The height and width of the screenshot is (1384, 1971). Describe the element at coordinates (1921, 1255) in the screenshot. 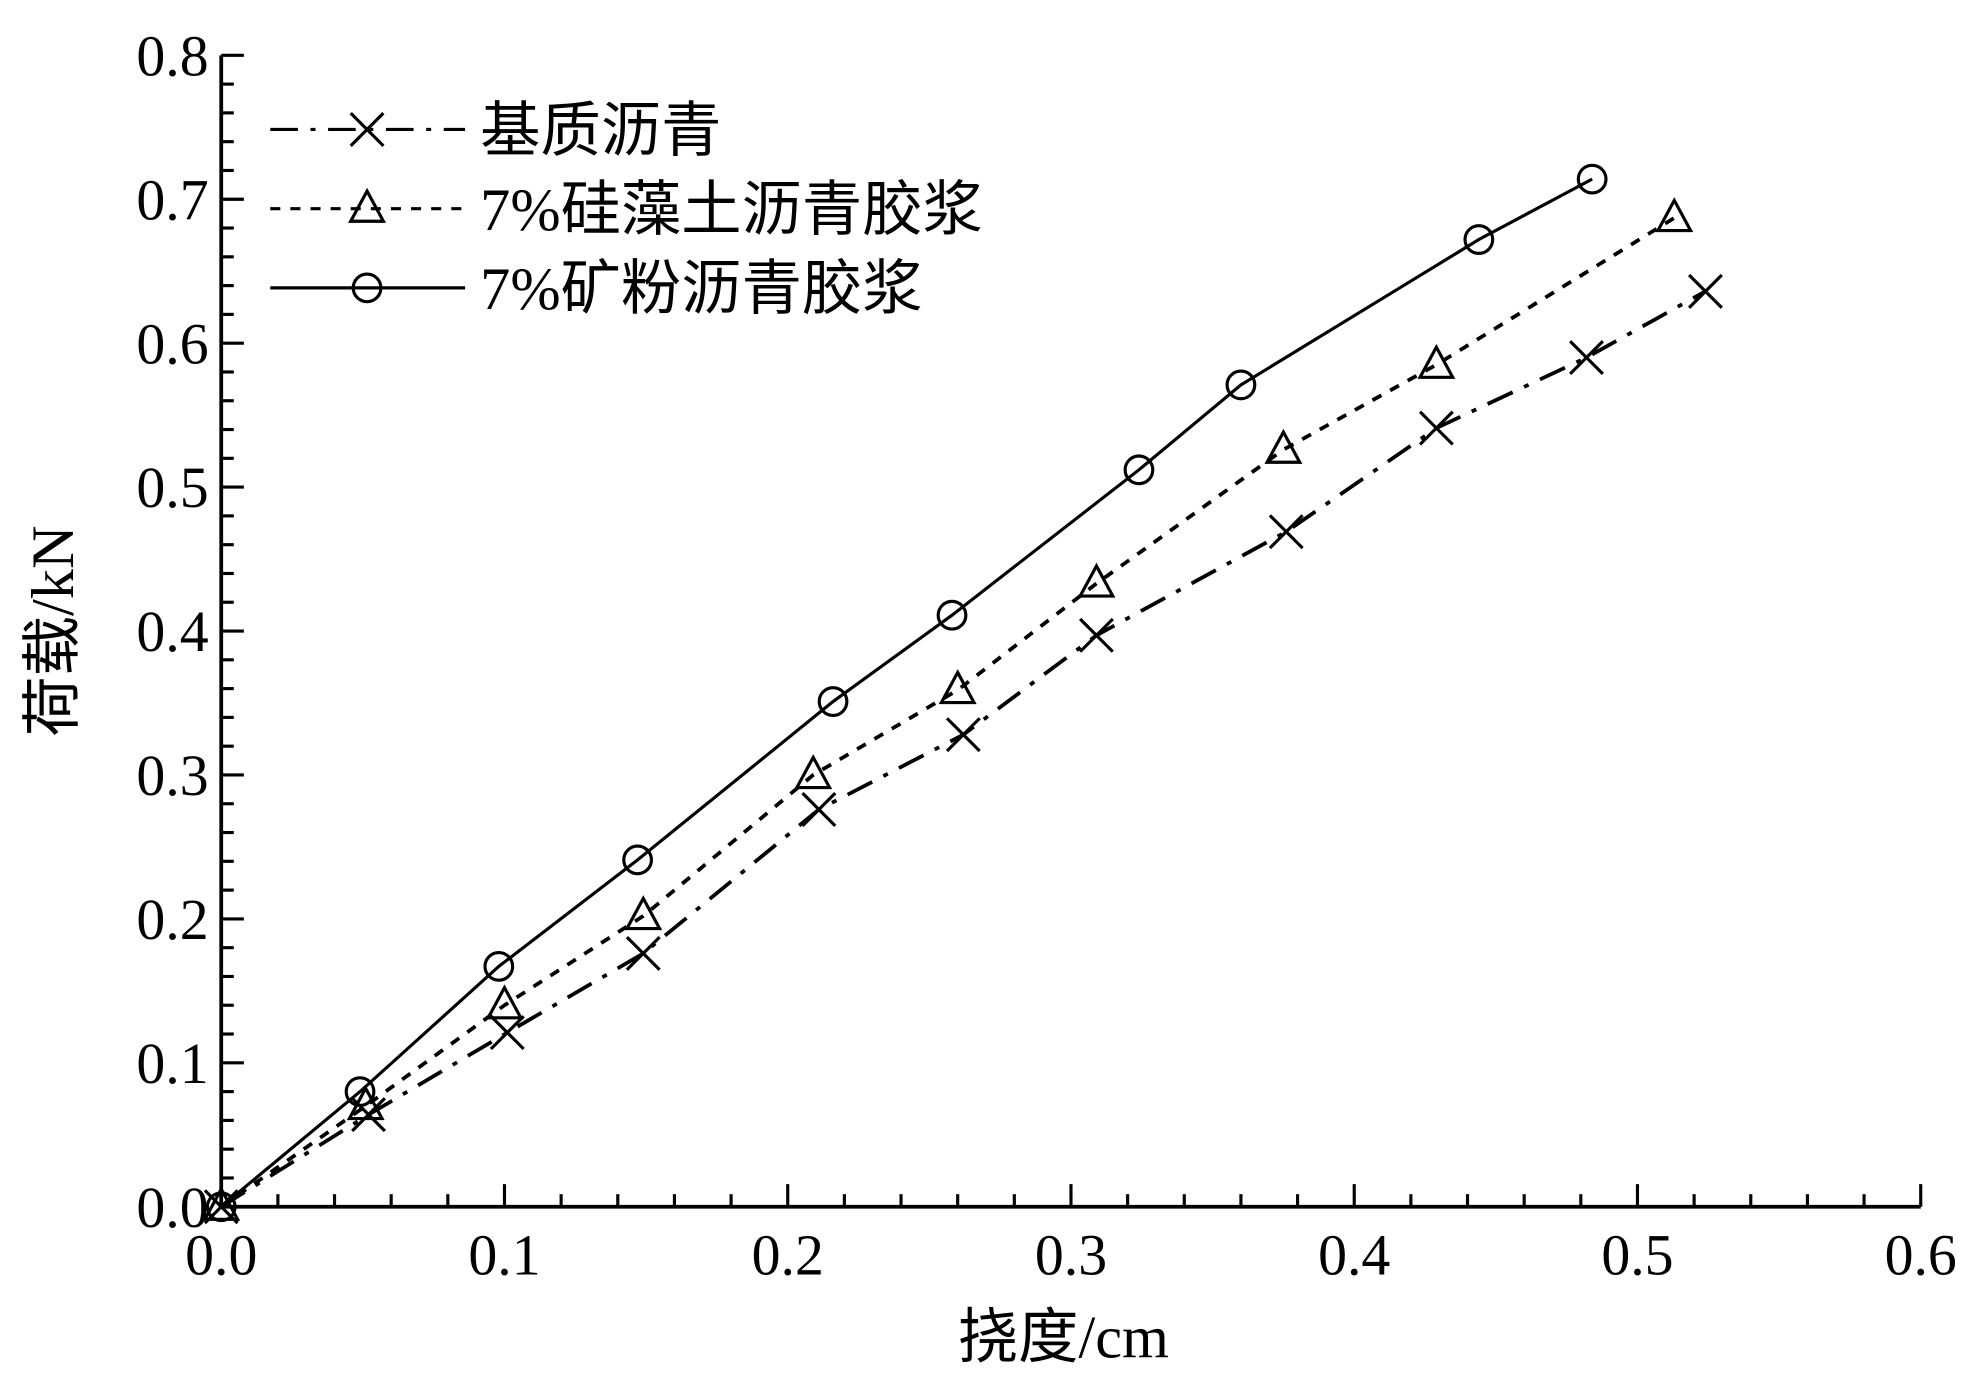

I see `x-tick-label: 0.6` at that location.